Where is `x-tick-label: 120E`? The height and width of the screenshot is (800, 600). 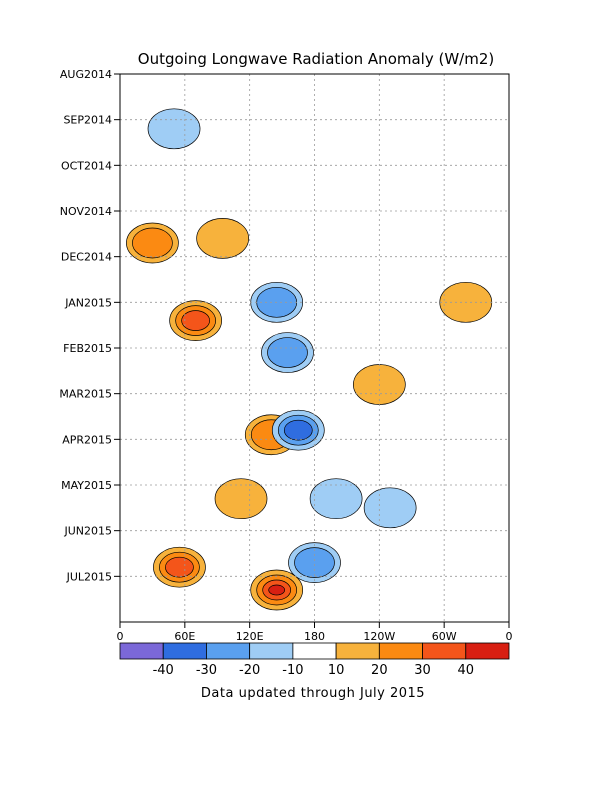
x-tick-label: 120E is located at coordinates (250, 636).